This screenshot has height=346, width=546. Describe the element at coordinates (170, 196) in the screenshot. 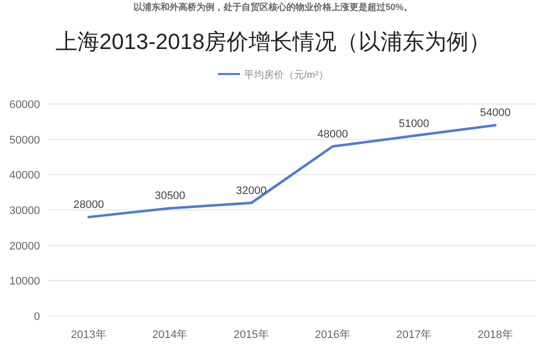

I see `data-label: 30500` at that location.